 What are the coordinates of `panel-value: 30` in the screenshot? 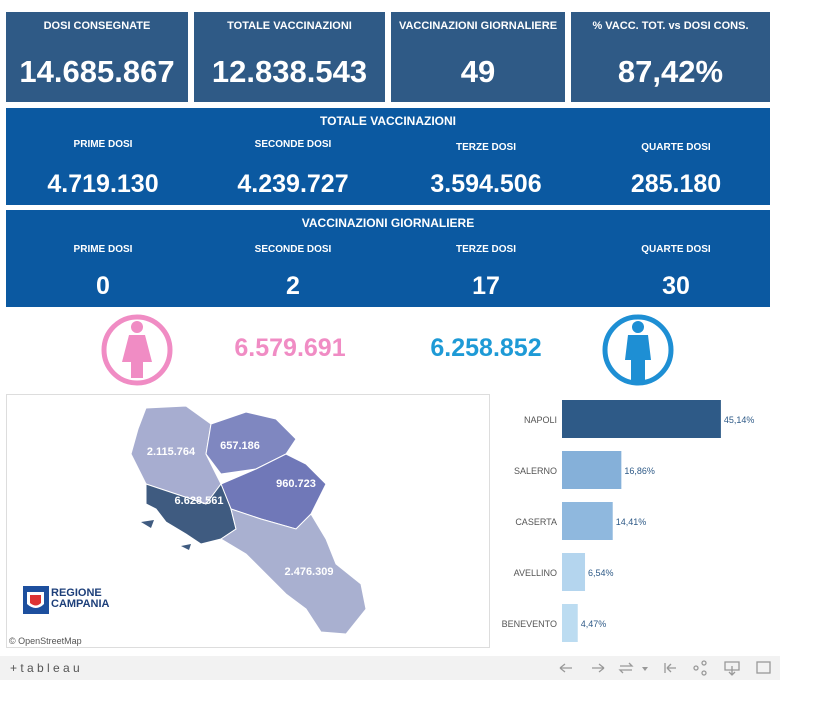 It's located at (676, 286).